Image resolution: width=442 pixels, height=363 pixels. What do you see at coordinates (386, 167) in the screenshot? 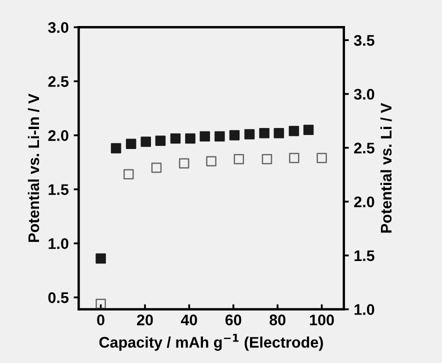
I see `y2-axis-title: Potential vs. Li / V` at bounding box center [386, 167].